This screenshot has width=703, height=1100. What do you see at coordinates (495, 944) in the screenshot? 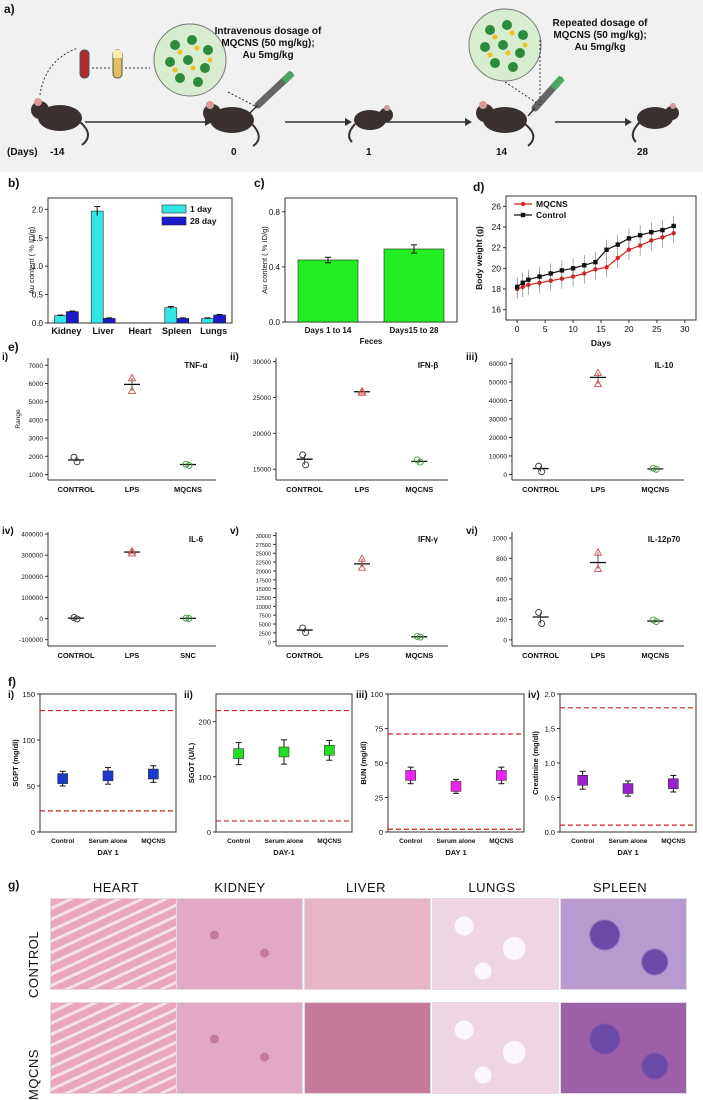
I see `histology-image-lungs-control` at bounding box center [495, 944].